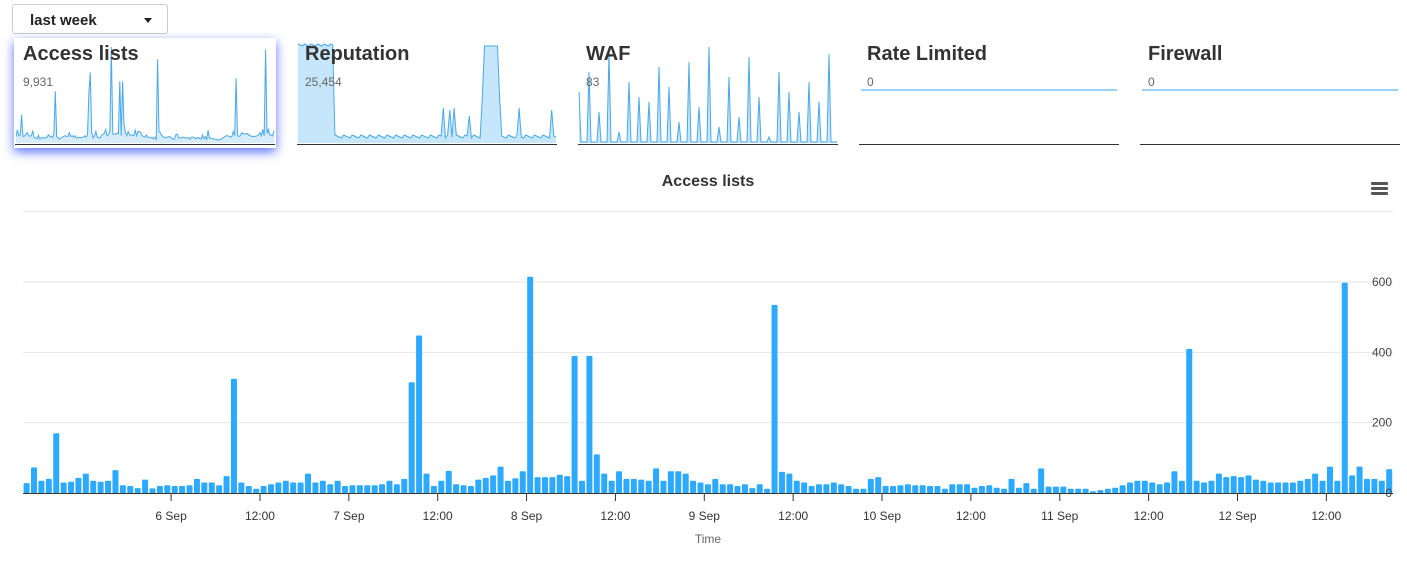 The width and height of the screenshot is (1407, 571). I want to click on card-firewall: Firewall 0, so click(1270, 93).